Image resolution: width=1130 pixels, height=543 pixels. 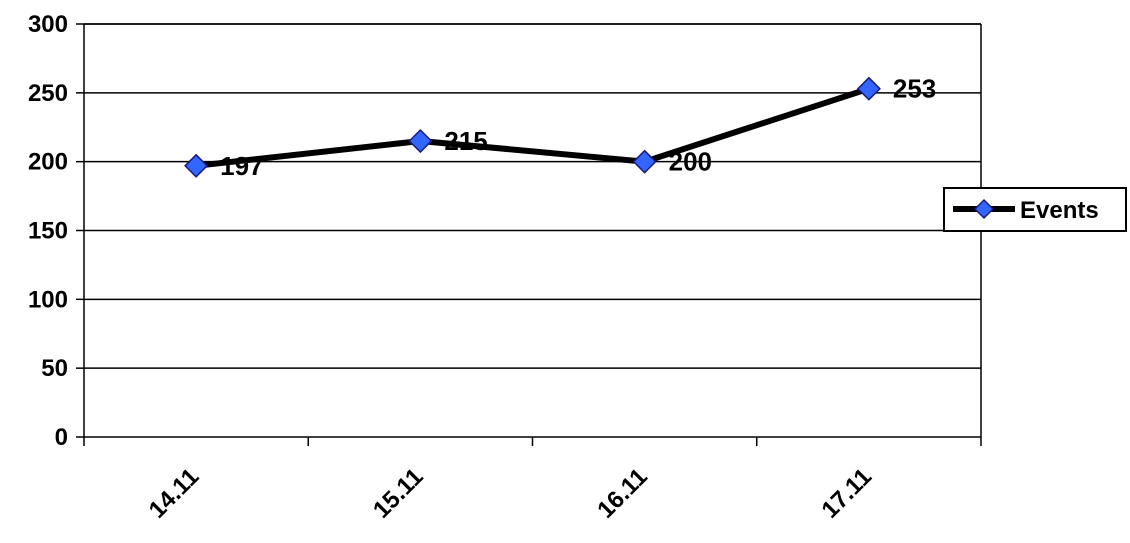 What do you see at coordinates (622, 493) in the screenshot?
I see `x-tick-label: 16.11` at bounding box center [622, 493].